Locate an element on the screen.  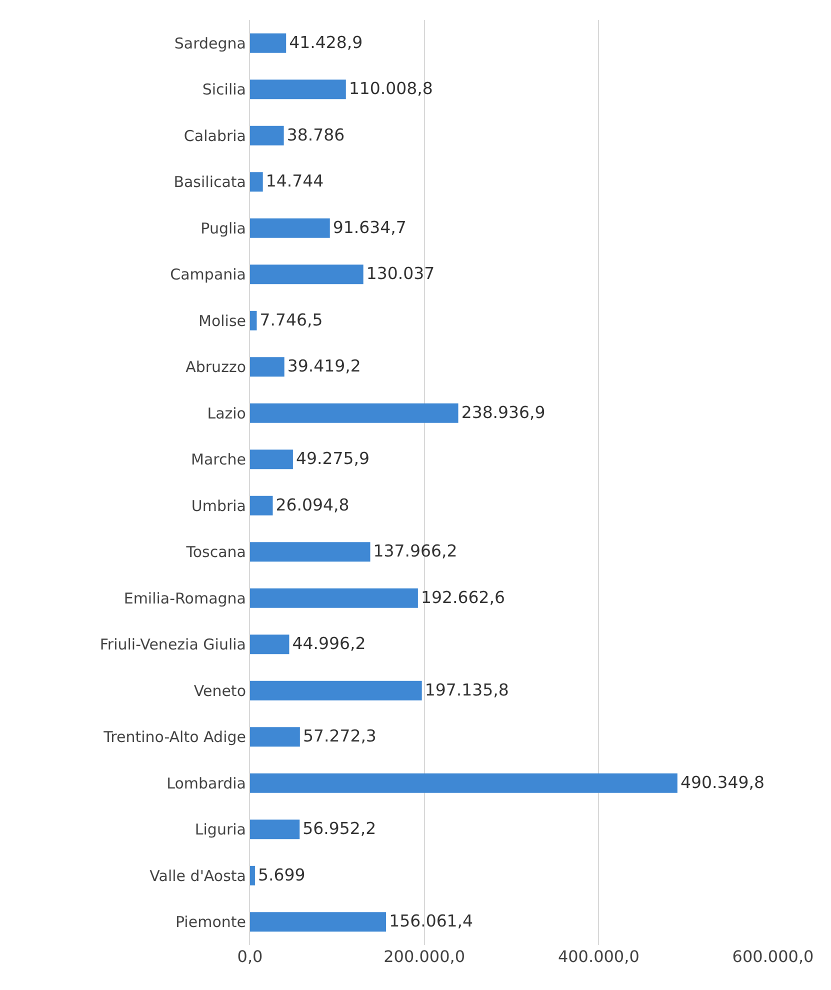
x-tick-label: 0,0 is located at coordinates (250, 956).